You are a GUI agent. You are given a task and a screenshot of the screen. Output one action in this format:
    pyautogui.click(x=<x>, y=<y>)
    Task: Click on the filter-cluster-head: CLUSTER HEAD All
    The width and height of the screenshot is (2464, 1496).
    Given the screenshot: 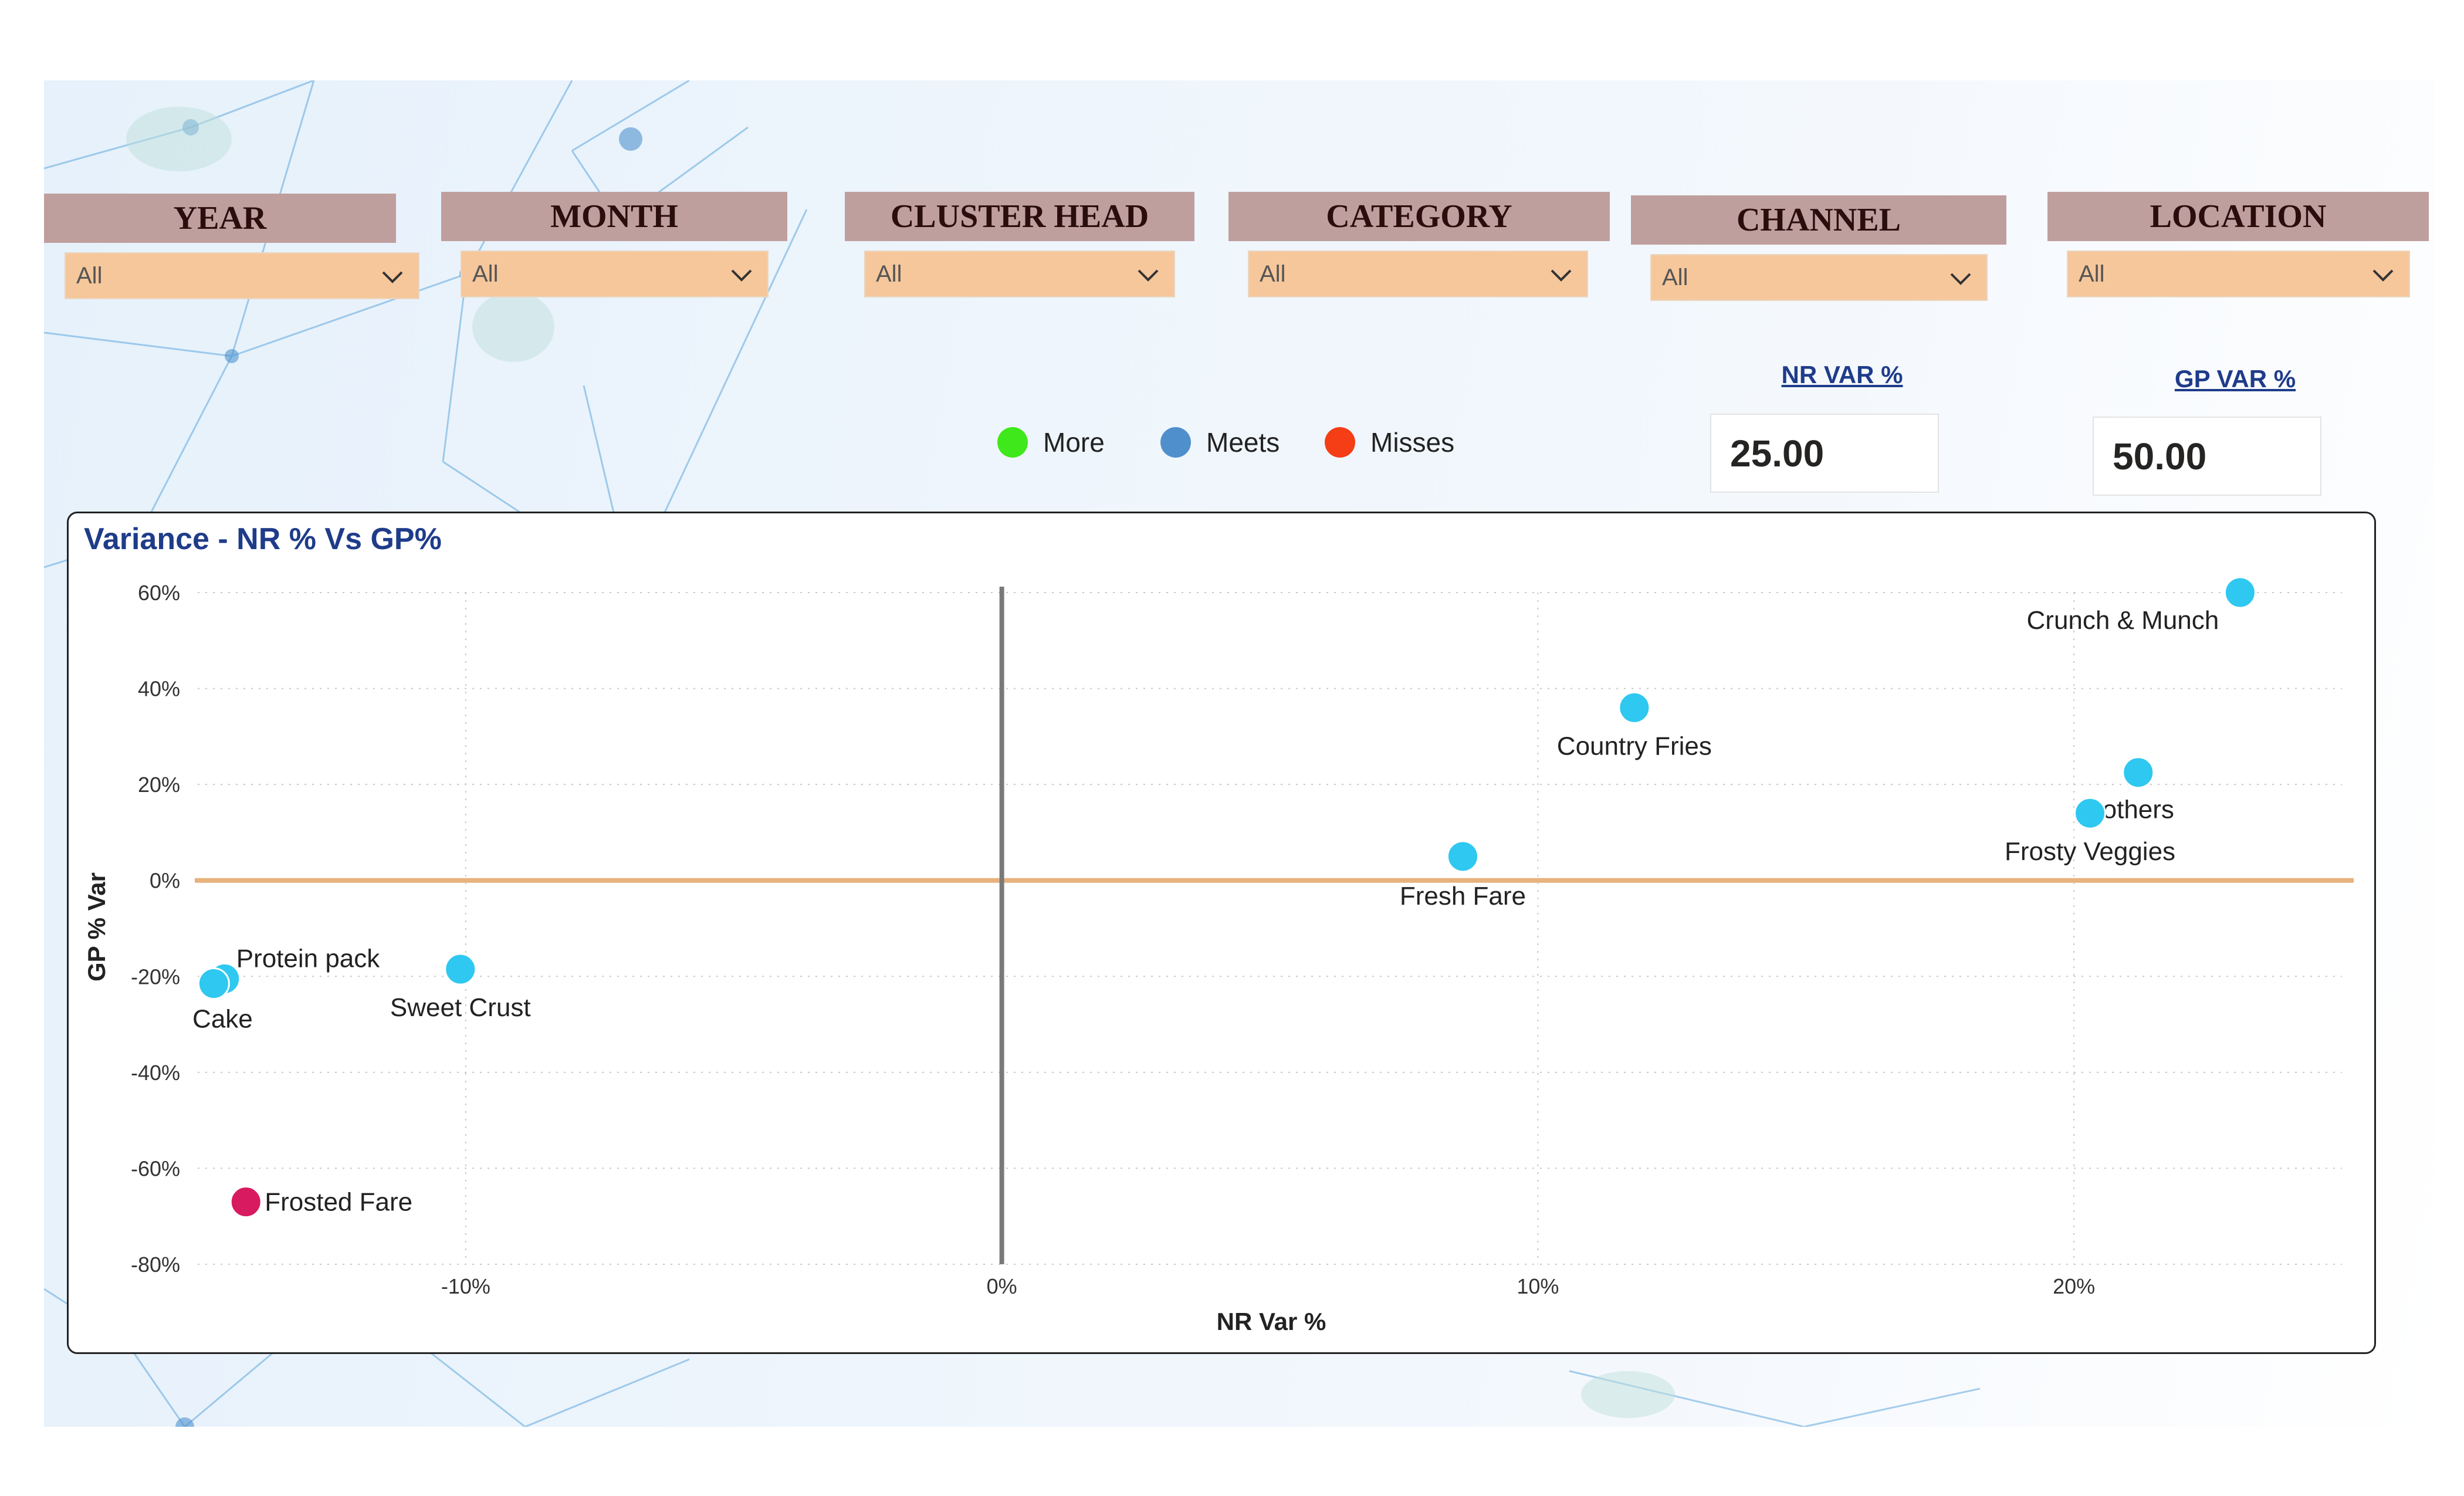 What is the action you would take?
    pyautogui.click(x=1019, y=247)
    